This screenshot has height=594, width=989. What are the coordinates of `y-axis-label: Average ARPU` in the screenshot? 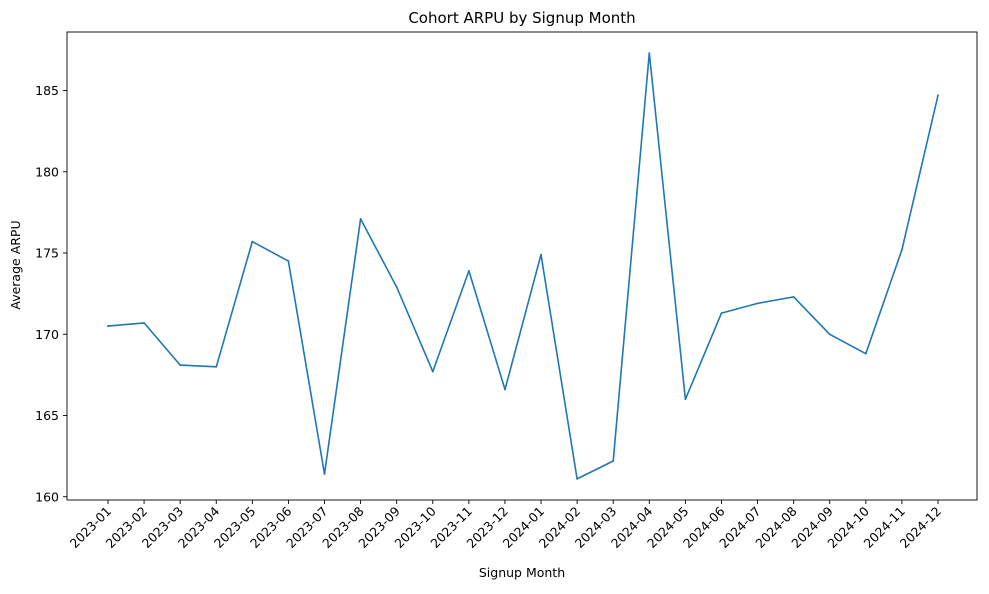 It's located at (15, 264).